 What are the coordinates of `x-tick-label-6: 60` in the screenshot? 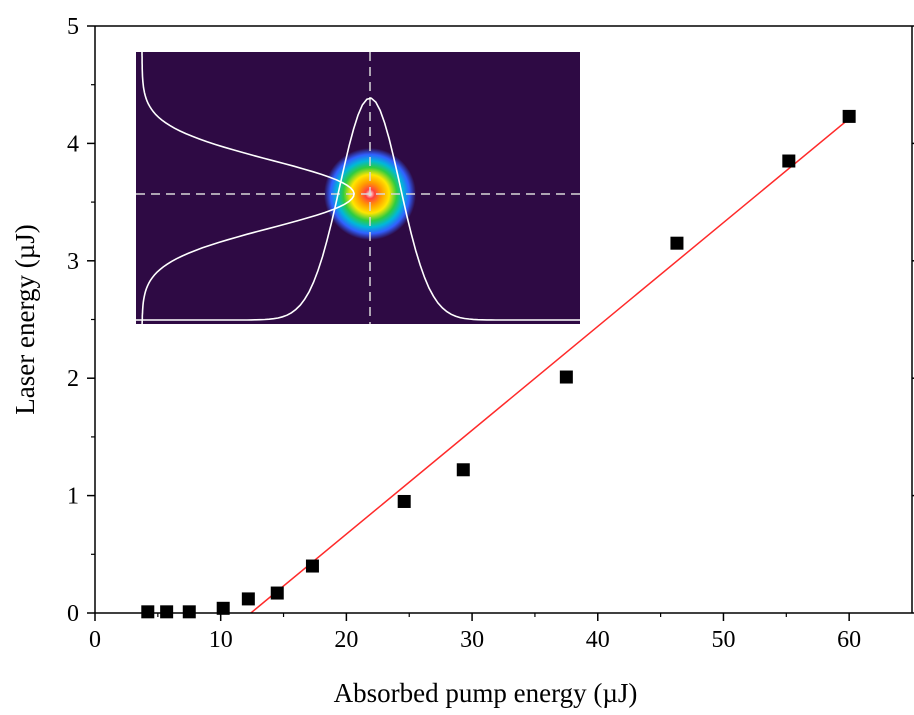 It's located at (849, 640).